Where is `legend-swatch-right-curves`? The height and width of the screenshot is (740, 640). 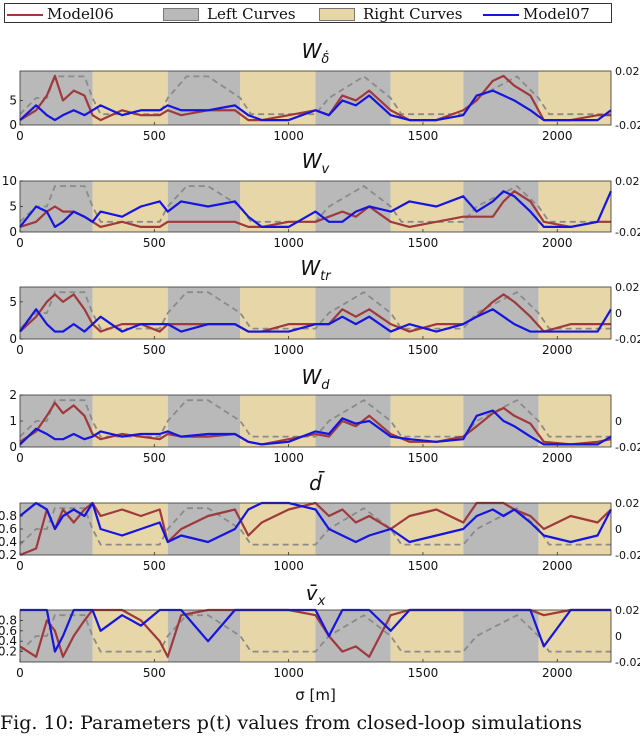
legend-swatch-right-curves is located at coordinates (337, 14).